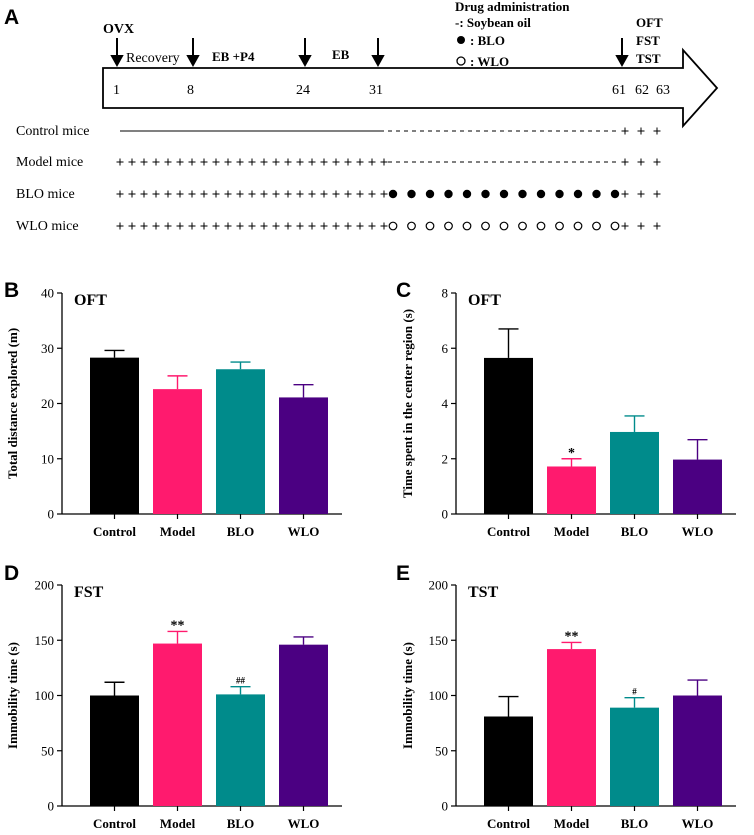  Describe the element at coordinates (303, 90) in the screenshot. I see `day-24: 24` at that location.